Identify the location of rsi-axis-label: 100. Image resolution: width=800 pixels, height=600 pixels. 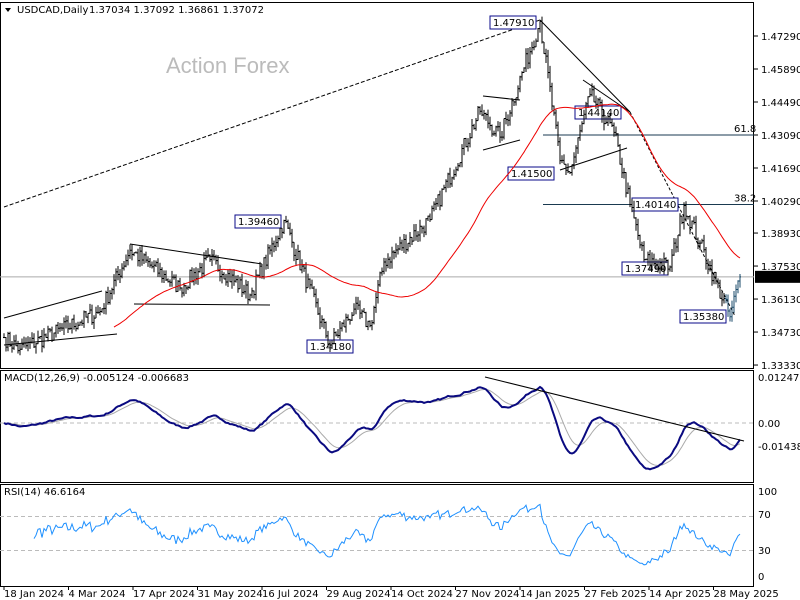
(767, 492).